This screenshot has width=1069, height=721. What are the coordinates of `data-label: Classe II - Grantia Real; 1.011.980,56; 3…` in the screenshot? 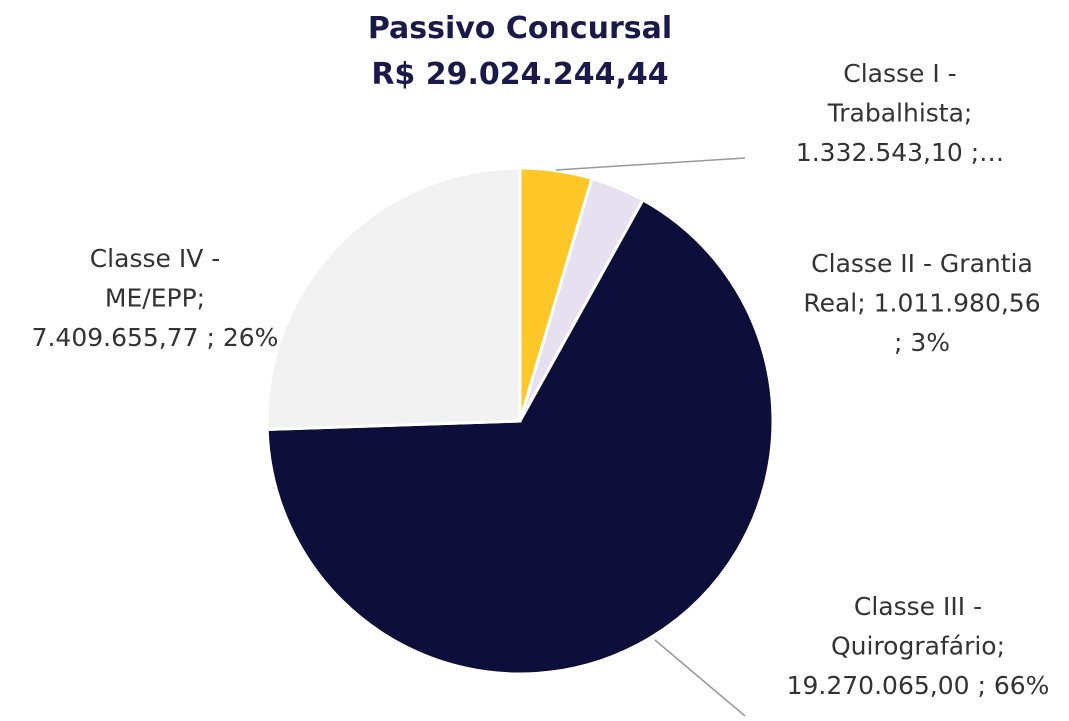 It's located at (921, 303).